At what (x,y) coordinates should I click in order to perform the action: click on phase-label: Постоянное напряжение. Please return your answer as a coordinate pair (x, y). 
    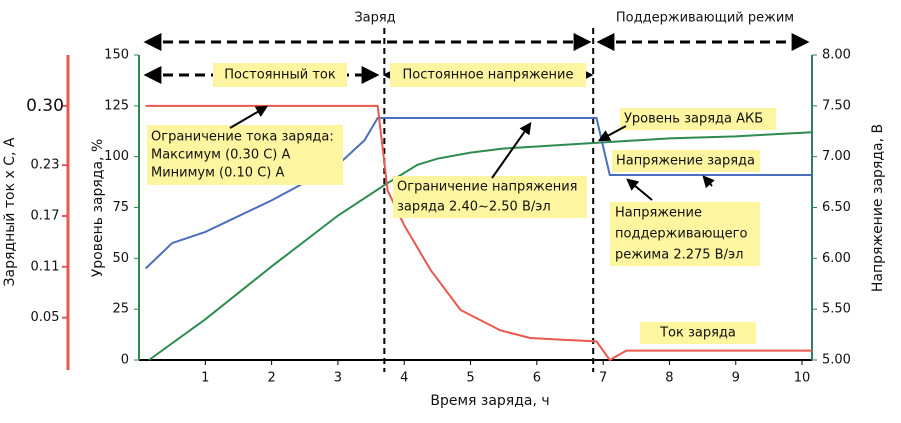
    Looking at the image, I should click on (488, 75).